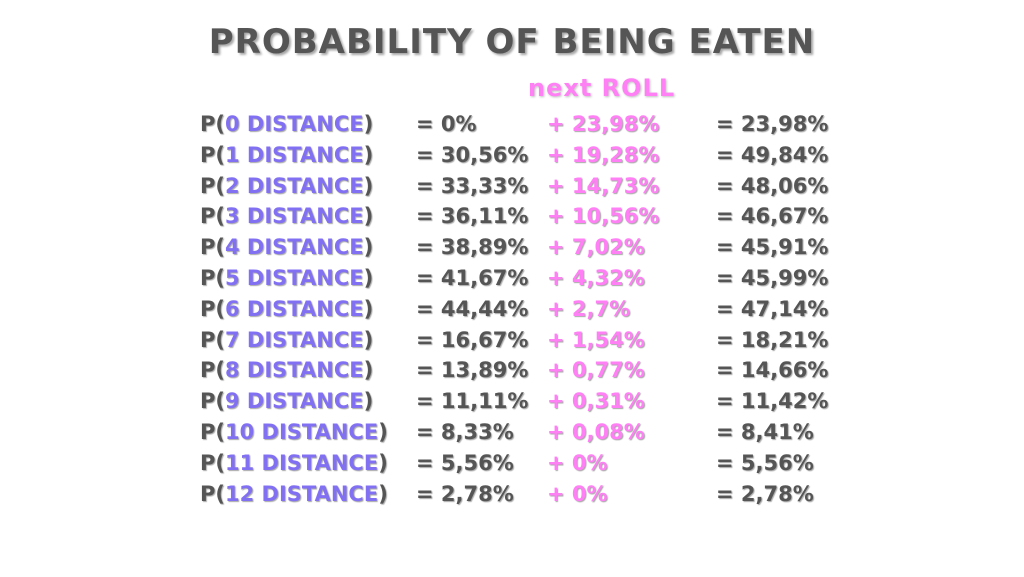  I want to click on total-probability: = 23,98%, so click(772, 124).